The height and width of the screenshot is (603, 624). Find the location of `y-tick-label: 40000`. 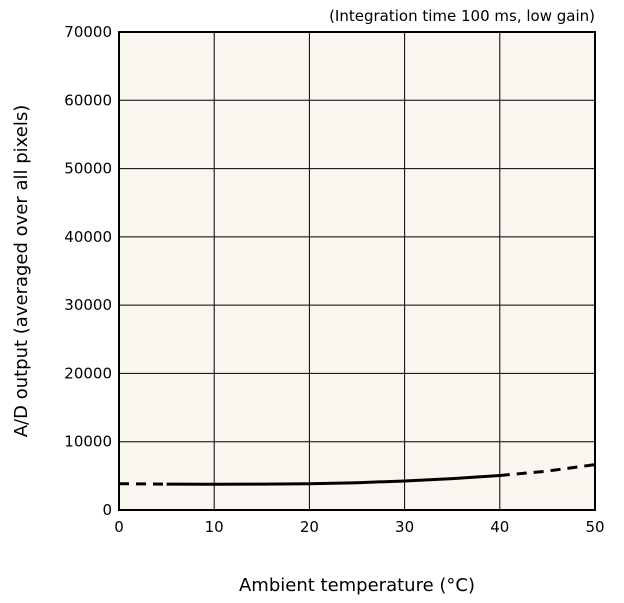

y-tick-label: 40000 is located at coordinates (88, 237).